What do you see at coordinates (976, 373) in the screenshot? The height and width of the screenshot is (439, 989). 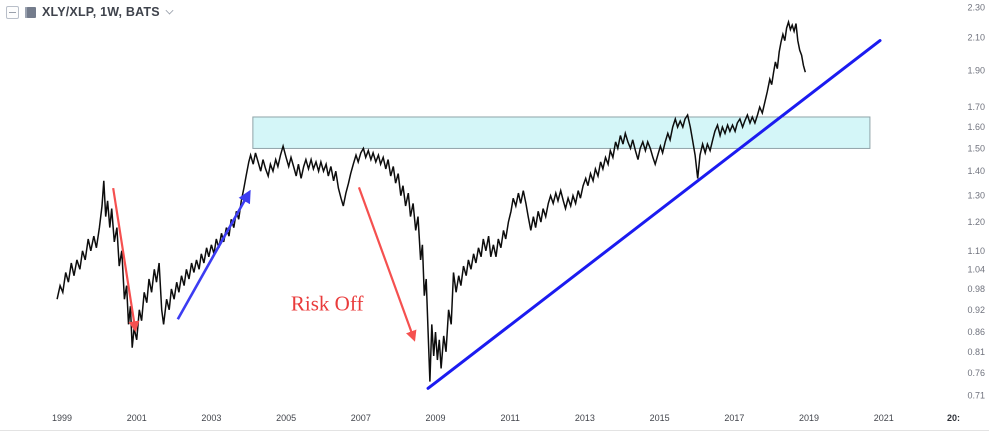 I see `price-axis-tick: 0.76` at bounding box center [976, 373].